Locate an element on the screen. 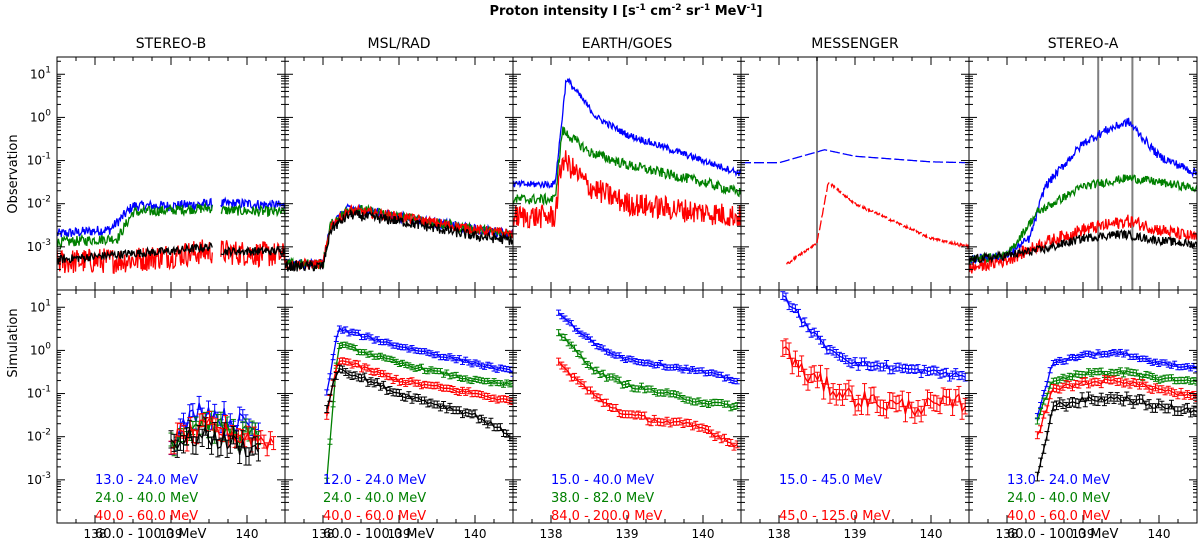  legend-entry: 38.0 - 82.0 MeV is located at coordinates (602, 498).